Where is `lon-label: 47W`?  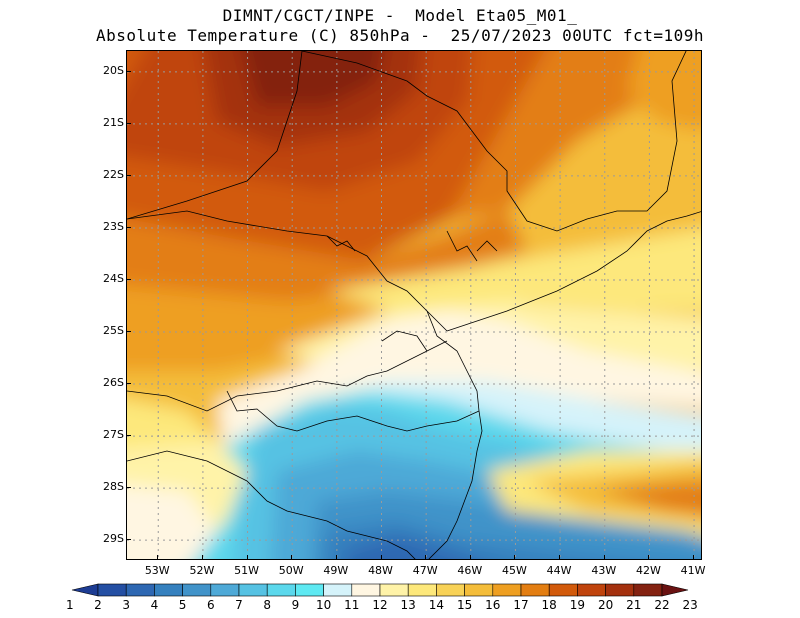
lon-label: 47W is located at coordinates (425, 570).